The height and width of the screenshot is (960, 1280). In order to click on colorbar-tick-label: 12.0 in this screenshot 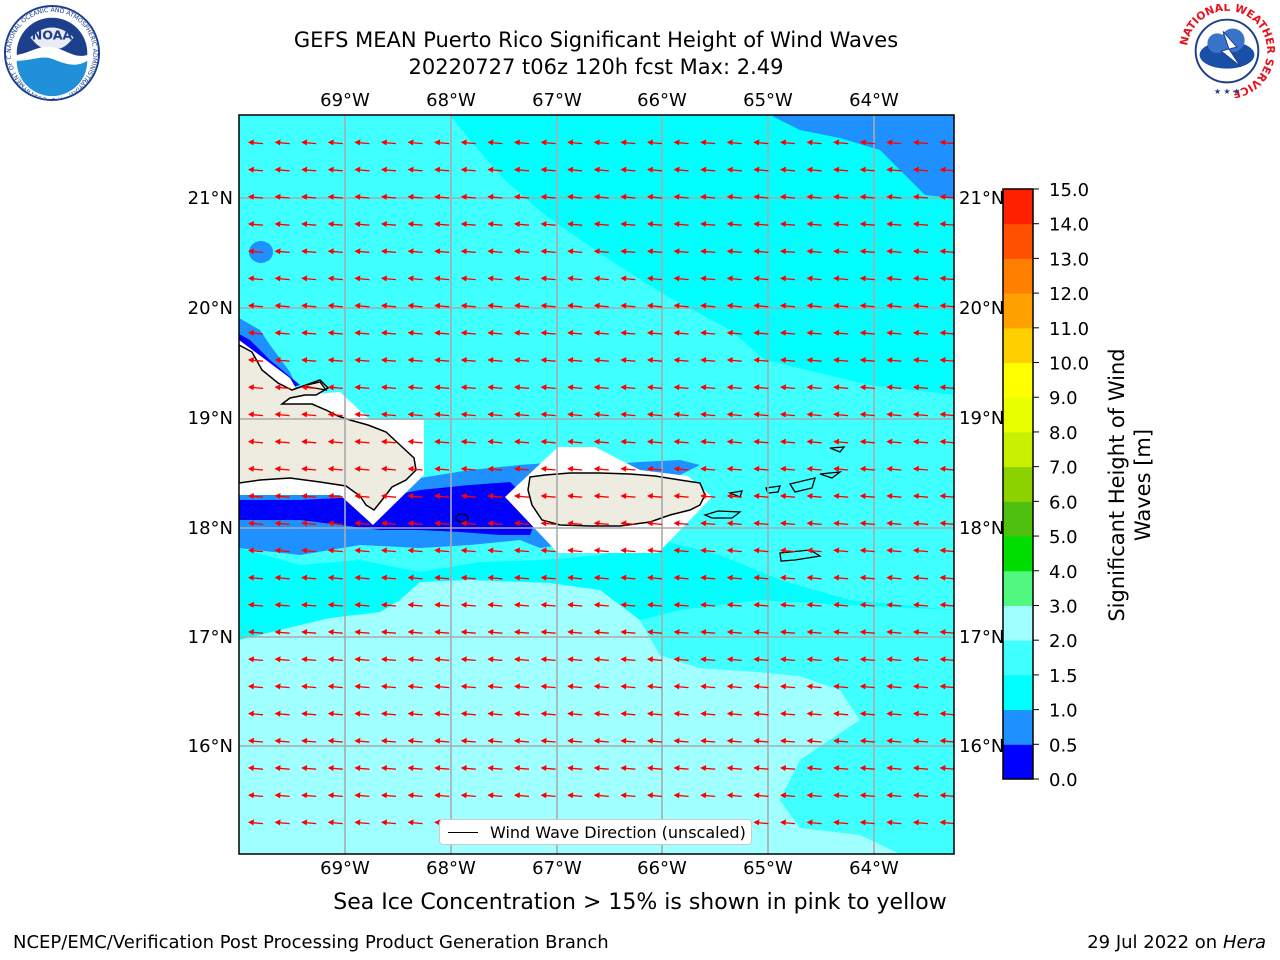, I will do `click(1069, 294)`.